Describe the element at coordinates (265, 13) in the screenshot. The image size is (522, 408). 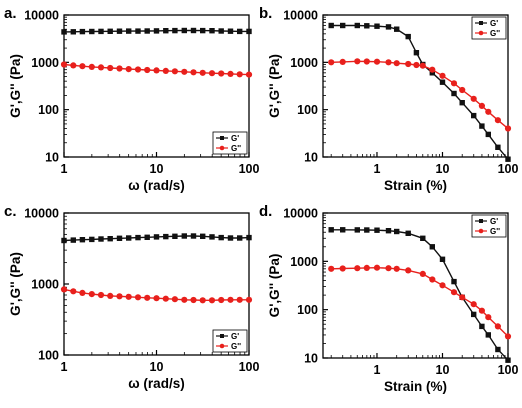
I see `panel-label: b.` at that location.